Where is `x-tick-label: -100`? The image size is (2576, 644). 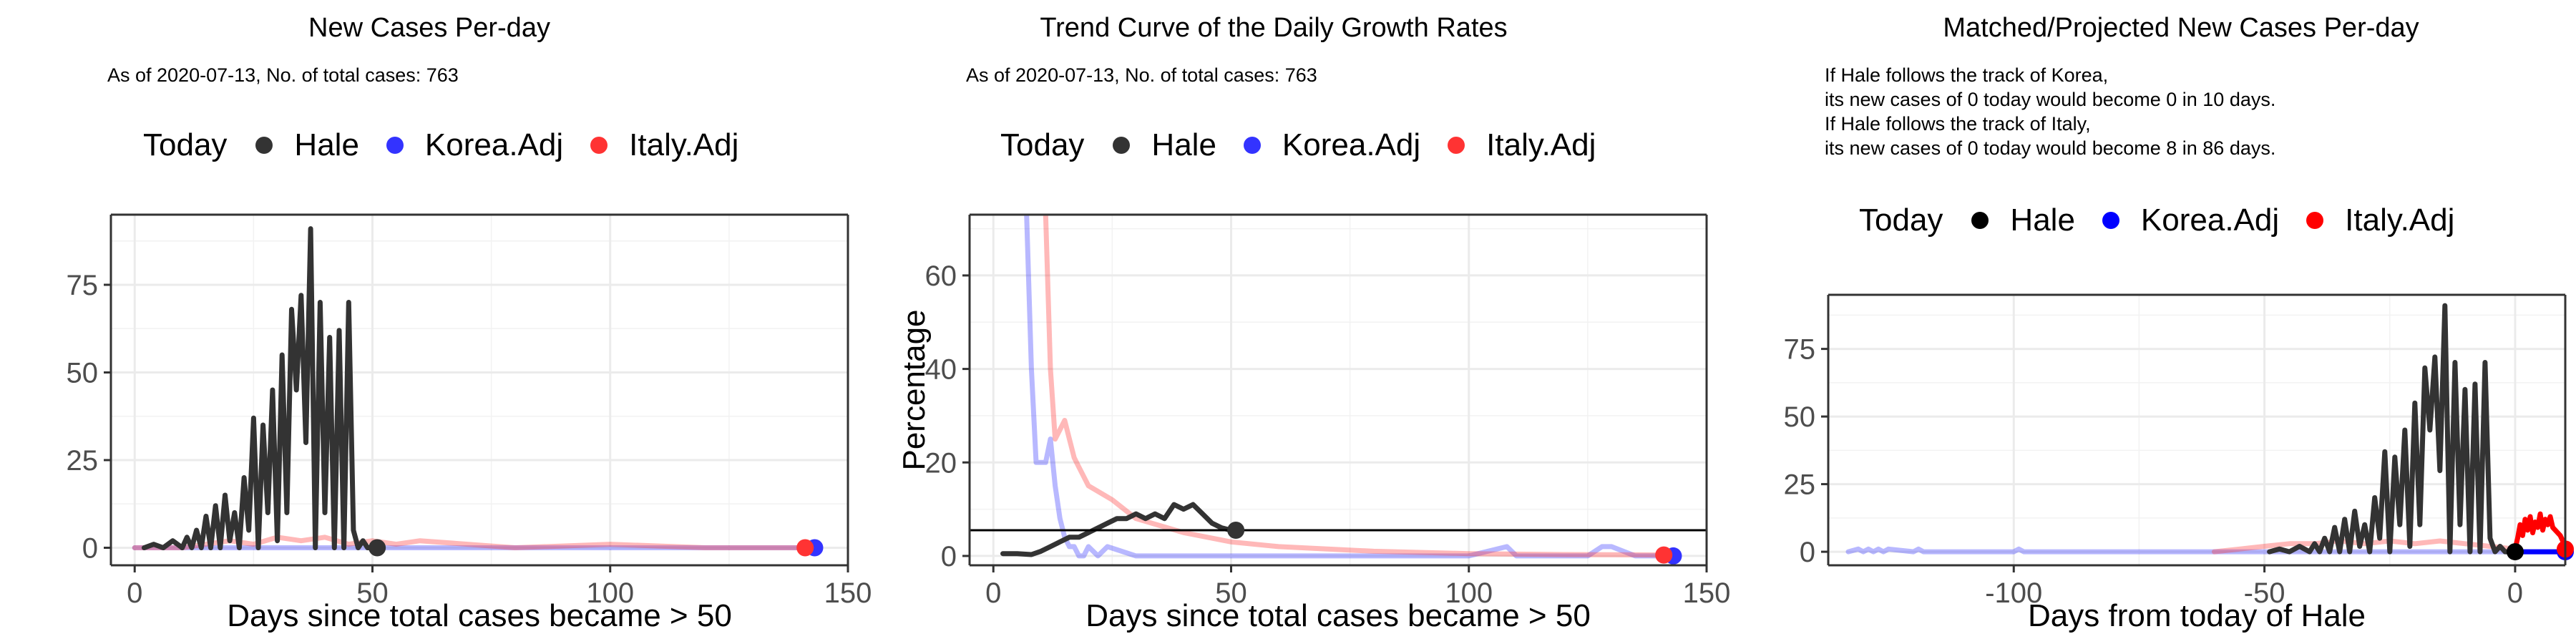
x-tick-label: -100 is located at coordinates (2013, 593).